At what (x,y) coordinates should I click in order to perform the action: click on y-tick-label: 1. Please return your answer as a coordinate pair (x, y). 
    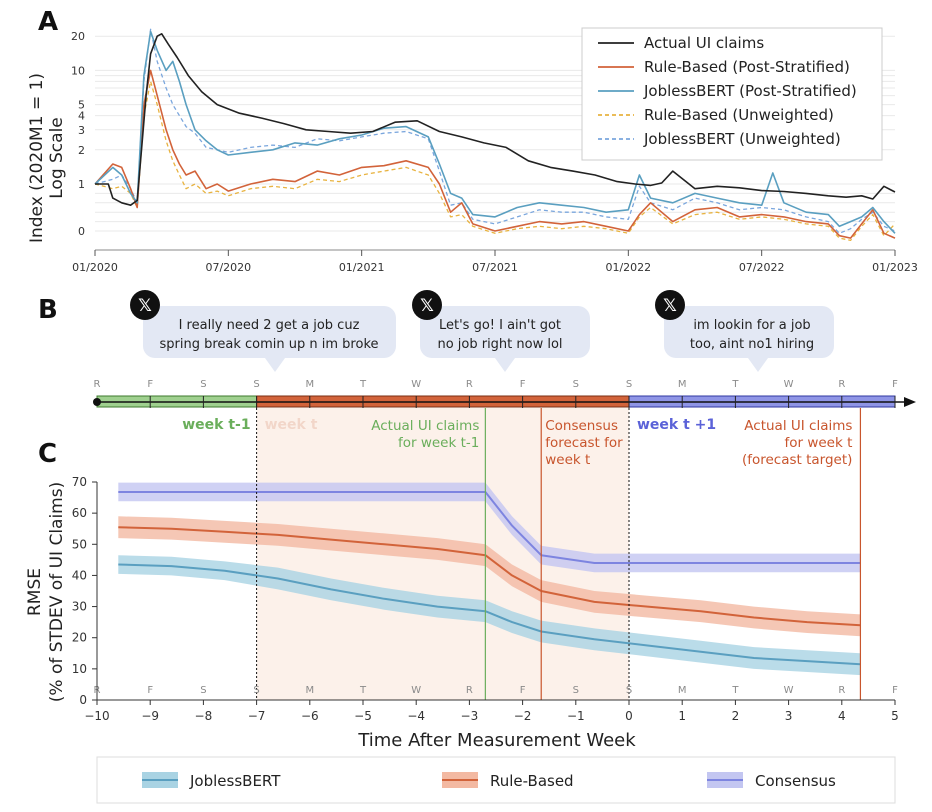
    Looking at the image, I should click on (81, 184).